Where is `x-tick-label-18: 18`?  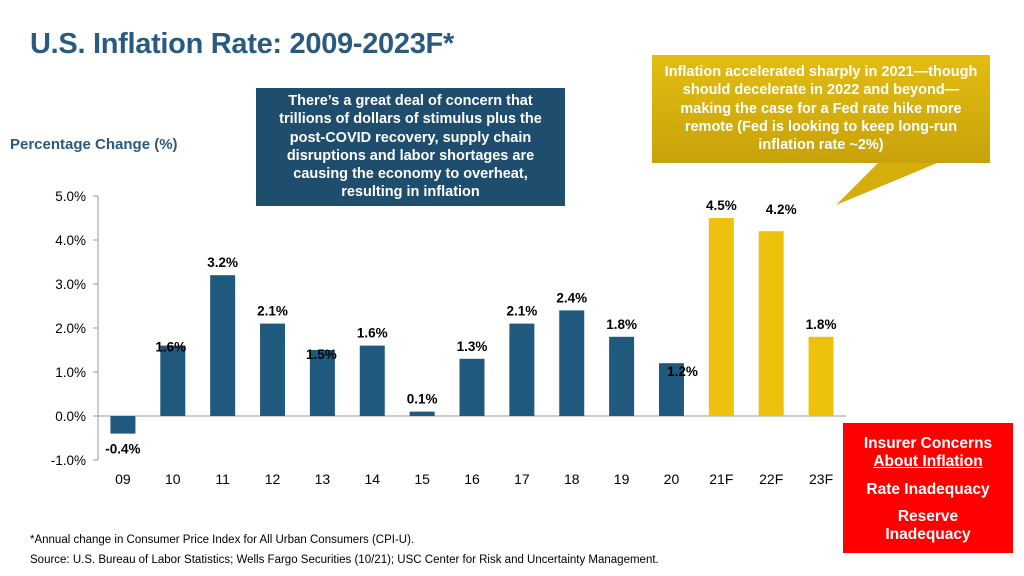
x-tick-label-18: 18 is located at coordinates (572, 479).